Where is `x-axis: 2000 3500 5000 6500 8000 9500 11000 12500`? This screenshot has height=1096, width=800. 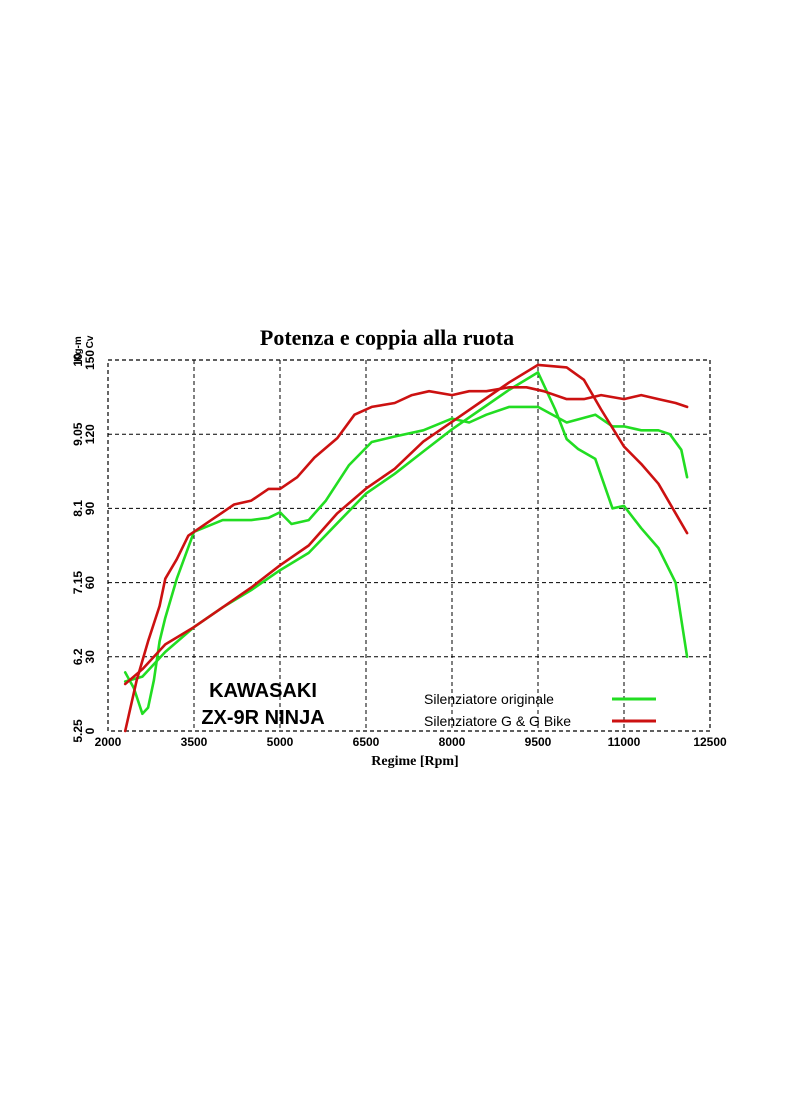
x-axis: 2000 3500 5000 6500 8000 9500 11000 12500 is located at coordinates (411, 742).